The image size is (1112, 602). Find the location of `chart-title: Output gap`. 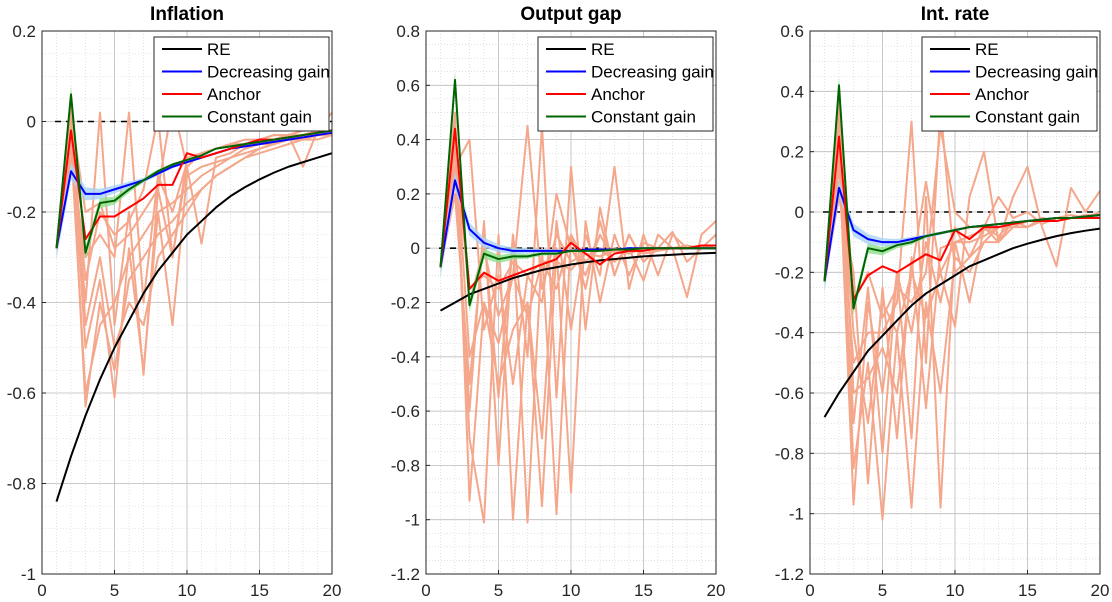

chart-title: Output gap is located at coordinates (570, 14).